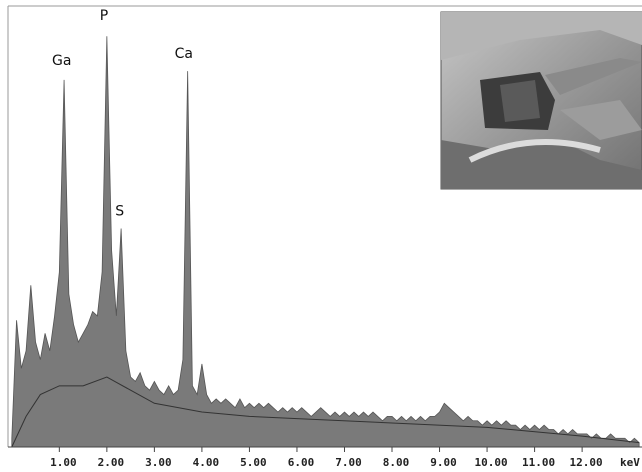  Describe the element at coordinates (158, 462) in the screenshot. I see `x-tick-label: 3.00` at that location.